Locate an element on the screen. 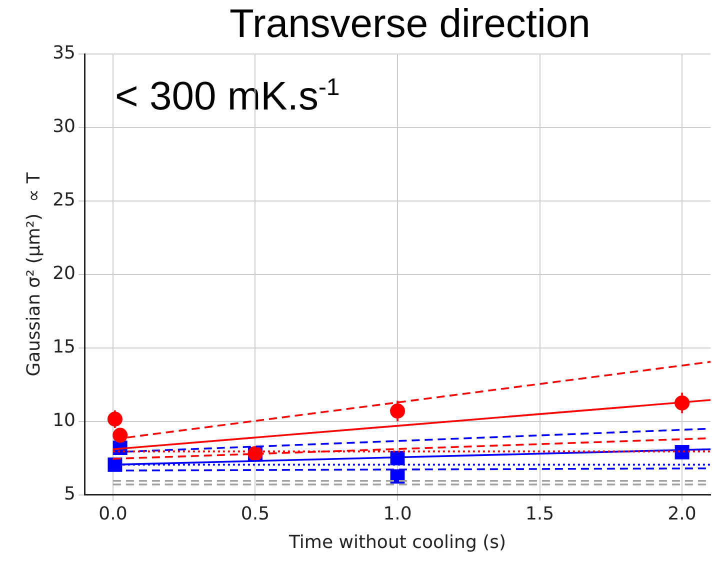 The width and height of the screenshot is (721, 566). x-tick-label: 0.5 is located at coordinates (255, 513).